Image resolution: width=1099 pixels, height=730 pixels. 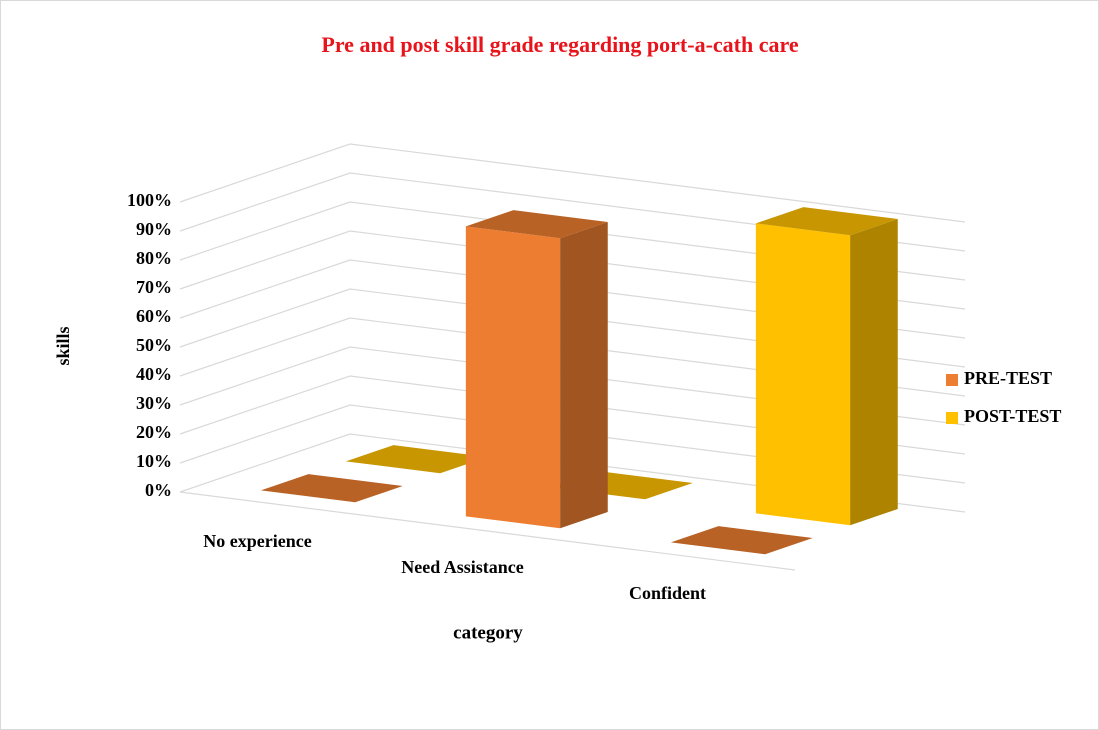 What do you see at coordinates (488, 632) in the screenshot?
I see `x-axis-title: category` at bounding box center [488, 632].